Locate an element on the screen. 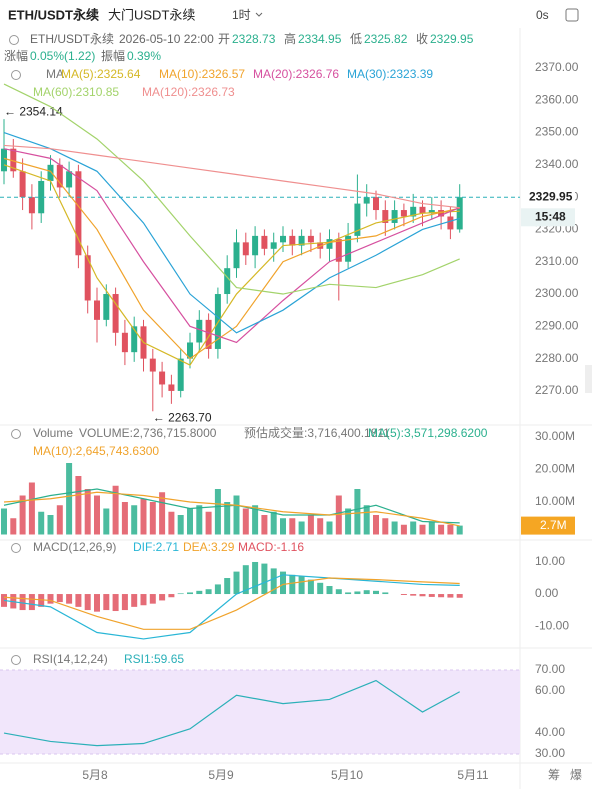 The height and width of the screenshot is (789, 592). info-amplitude-label: 振幅 is located at coordinates (113, 55).